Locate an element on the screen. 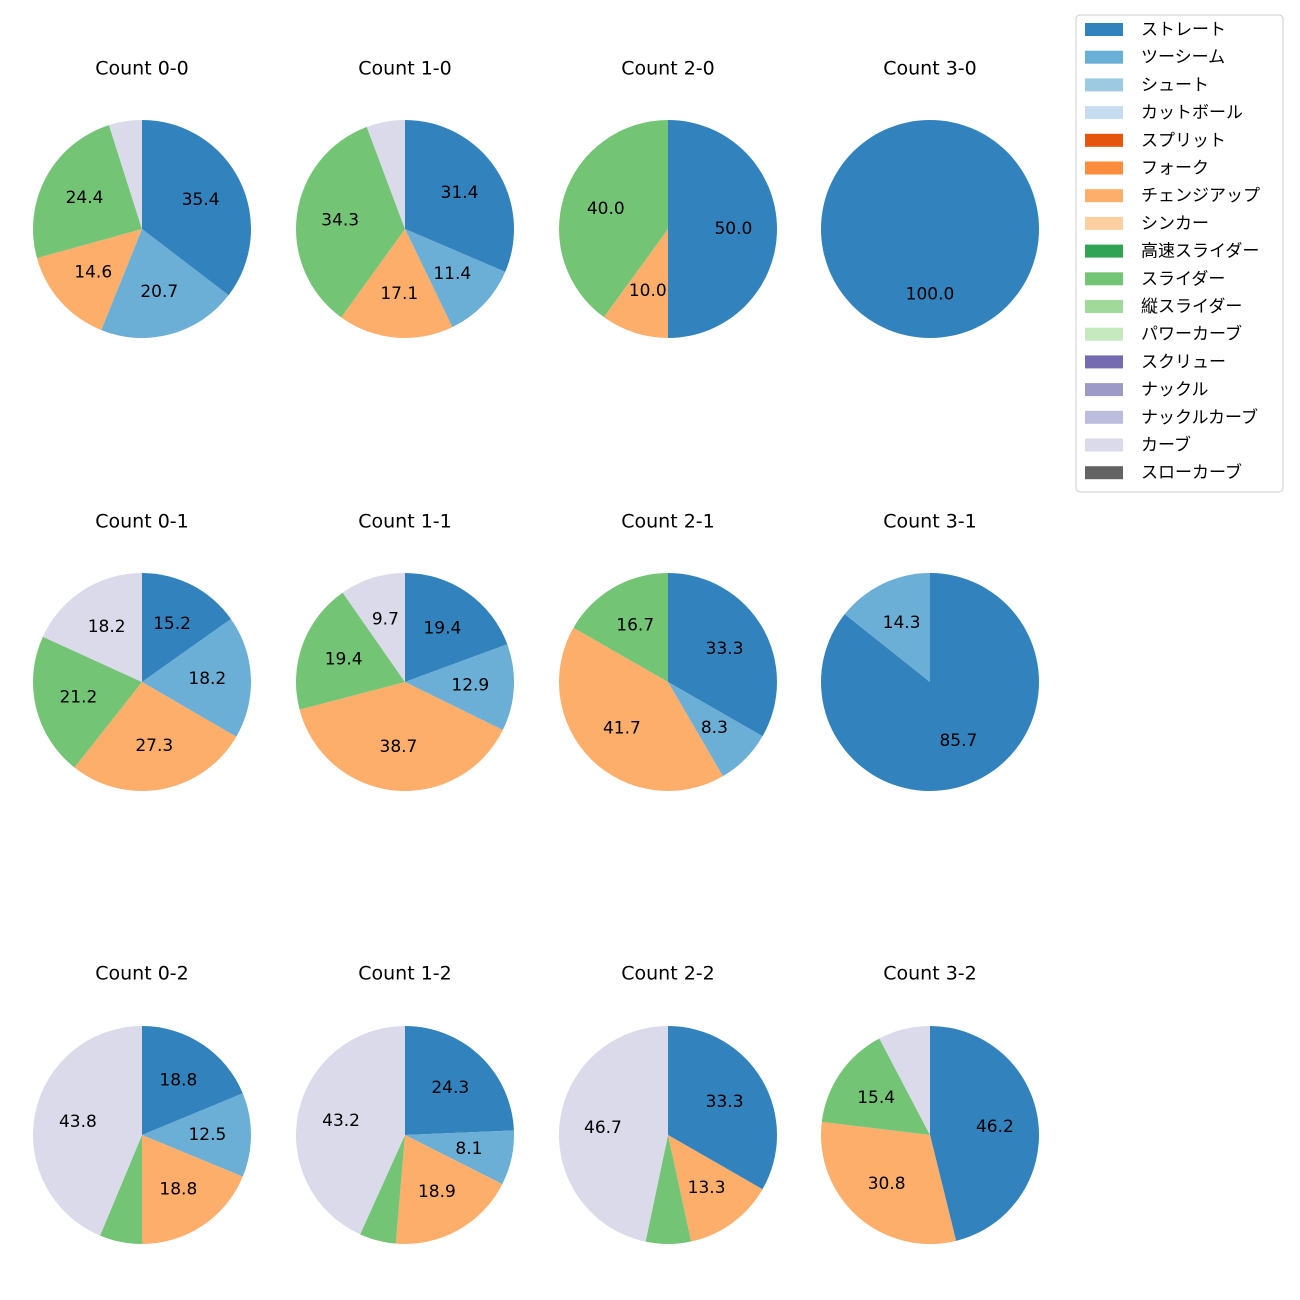  slice-label: 33.3 is located at coordinates (725, 1102).